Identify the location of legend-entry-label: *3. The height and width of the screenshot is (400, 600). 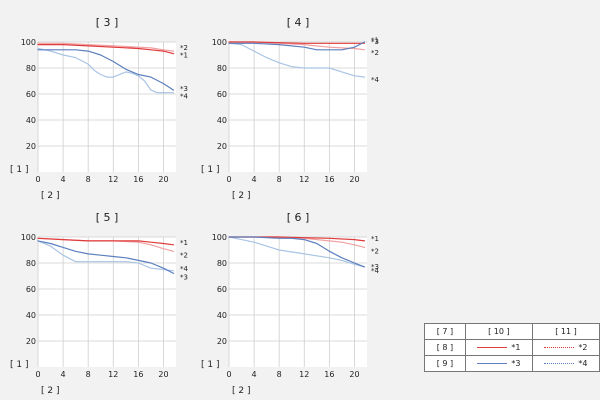
(516, 363).